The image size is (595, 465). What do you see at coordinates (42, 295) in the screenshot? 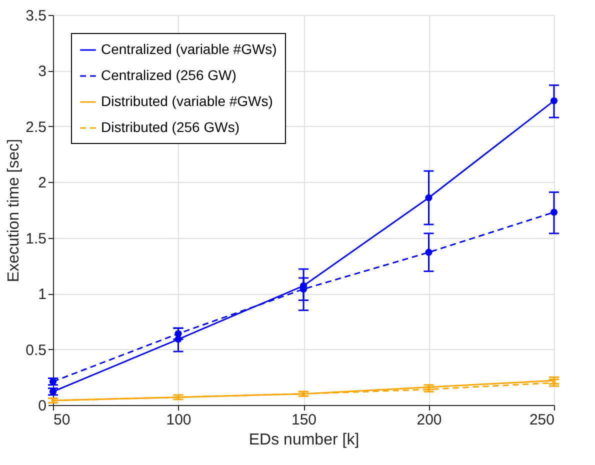
I see `y-tick-label: 1` at bounding box center [42, 295].